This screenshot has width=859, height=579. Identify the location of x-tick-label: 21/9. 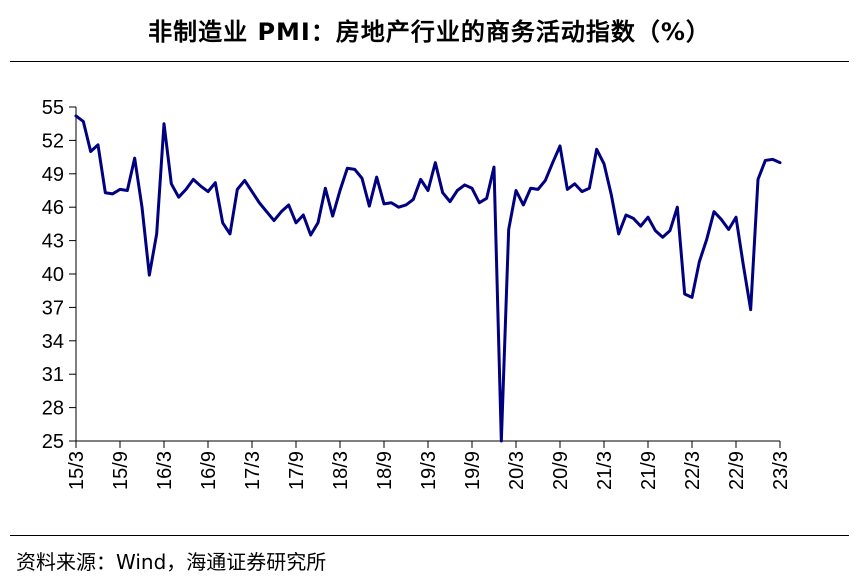
(649, 470).